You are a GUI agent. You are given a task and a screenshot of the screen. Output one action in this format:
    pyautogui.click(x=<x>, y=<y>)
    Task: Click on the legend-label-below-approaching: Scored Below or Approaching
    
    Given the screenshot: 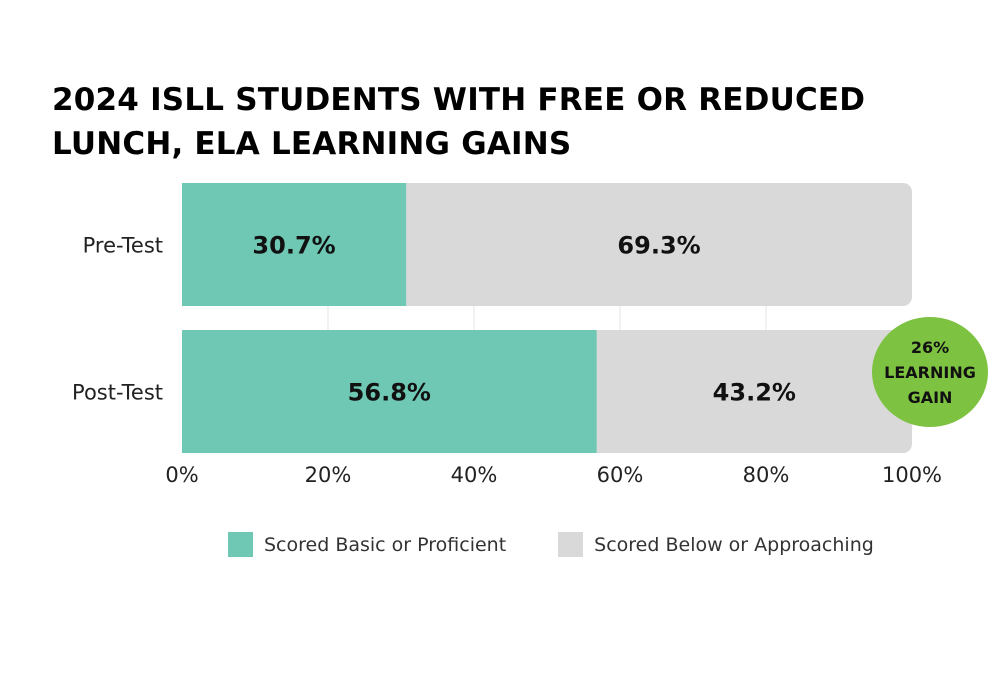 What is the action you would take?
    pyautogui.click(x=734, y=544)
    